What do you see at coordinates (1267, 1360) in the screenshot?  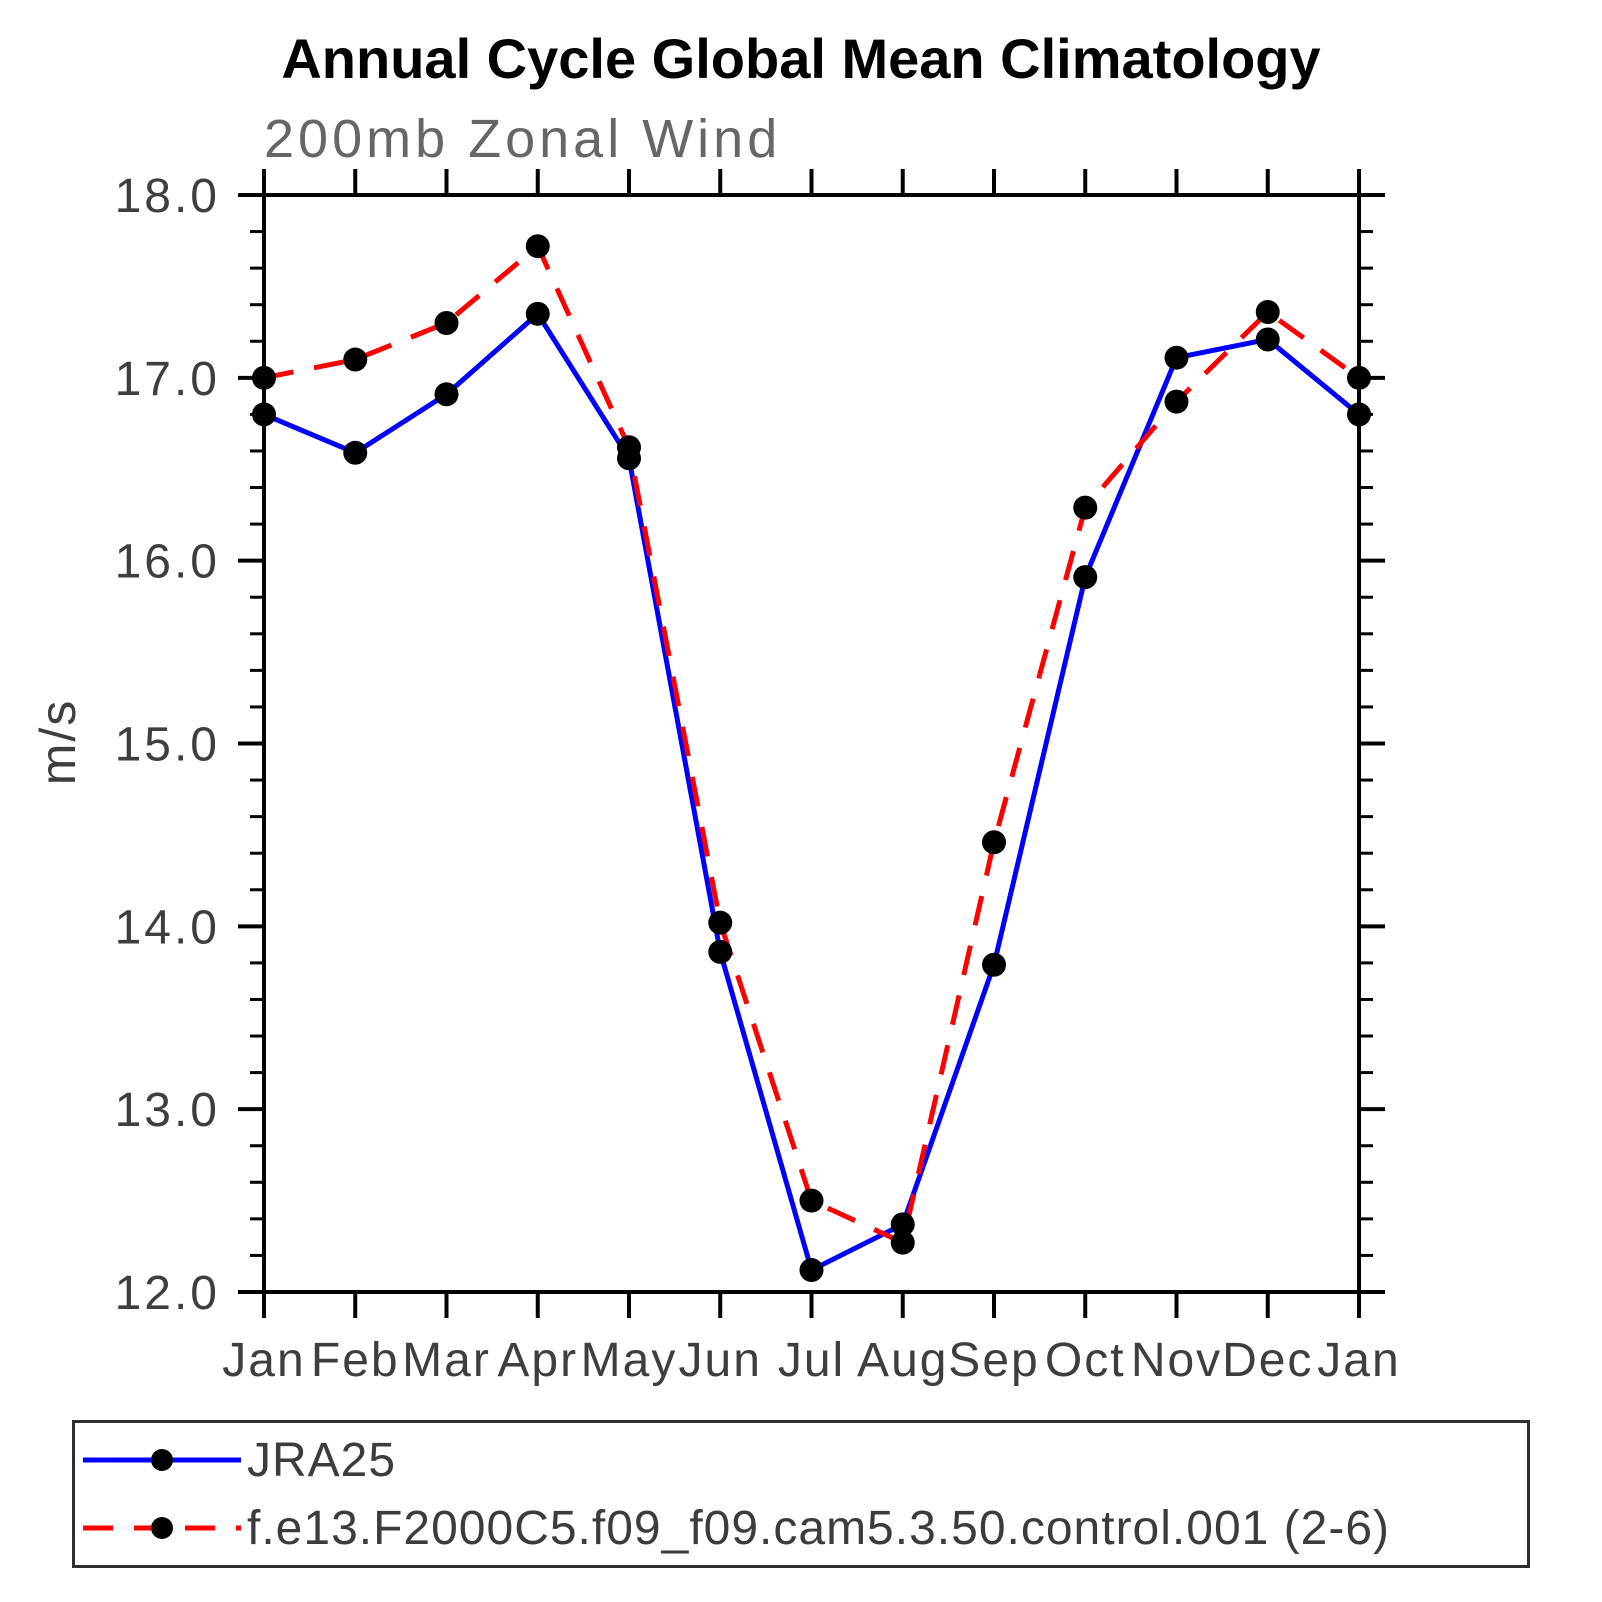 I see `x-tick-label: Dec` at bounding box center [1267, 1360].